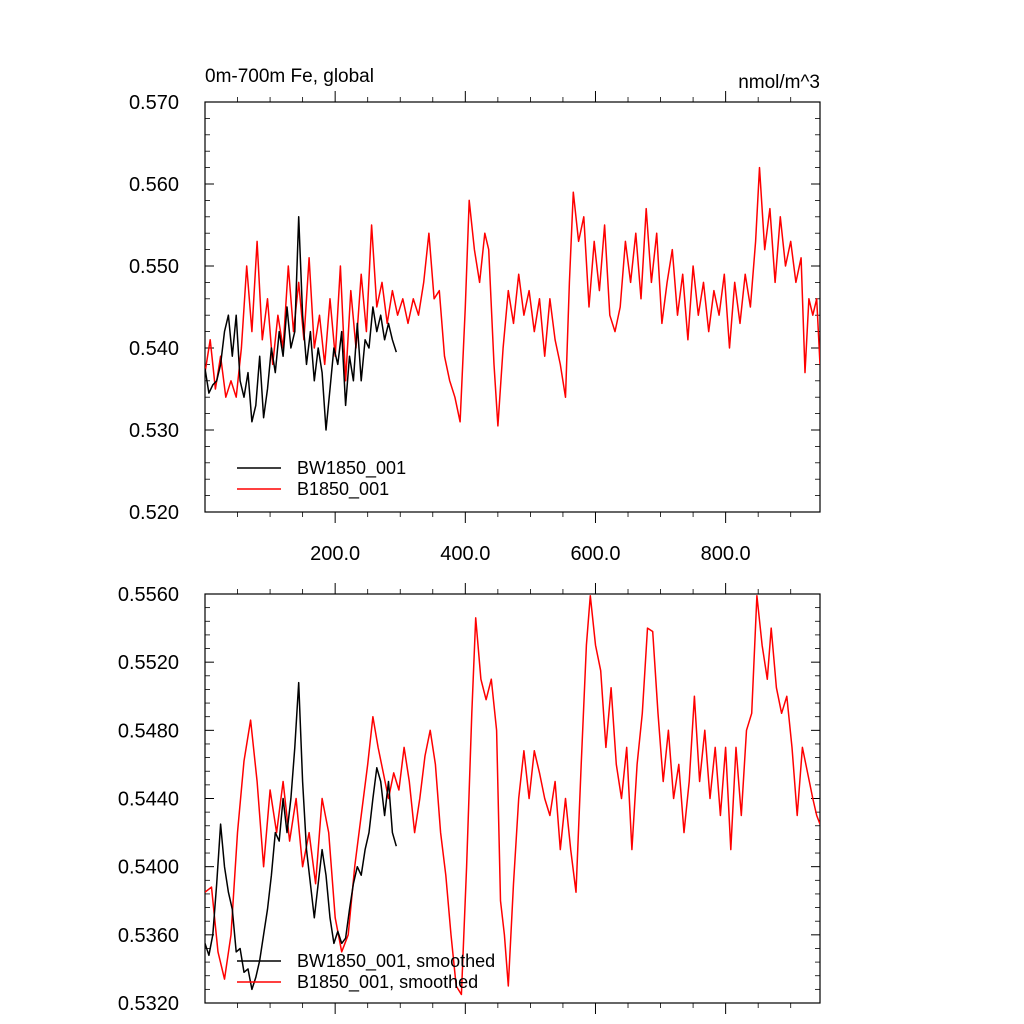  What do you see at coordinates (289, 76) in the screenshot?
I see `figure-title: 0m-700m Fe, global` at bounding box center [289, 76].